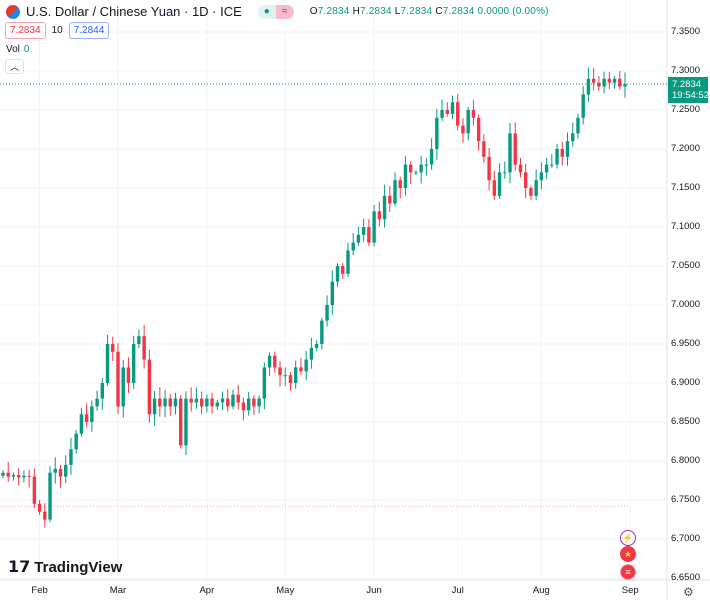 The height and width of the screenshot is (600, 710). I want to click on volume-legend: Vol 0, so click(18, 49).